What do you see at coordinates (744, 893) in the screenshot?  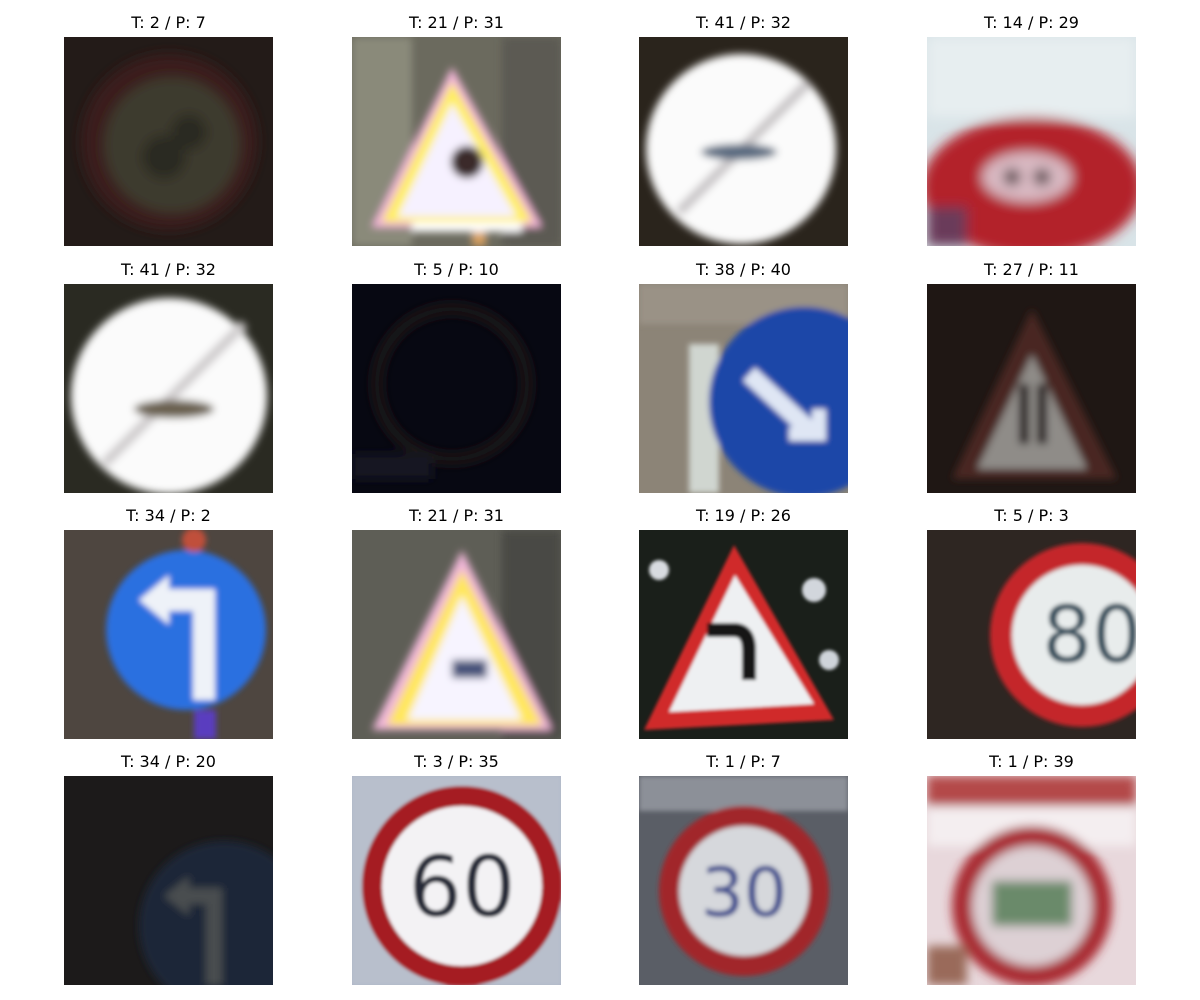 I see `sign-number: 30` at bounding box center [744, 893].